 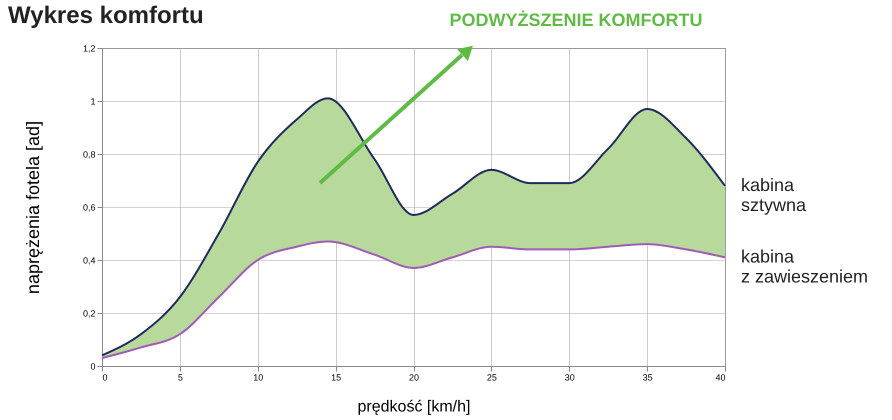 What do you see at coordinates (414, 407) in the screenshot?
I see `x-axis-title: prędkość [km/h]` at bounding box center [414, 407].